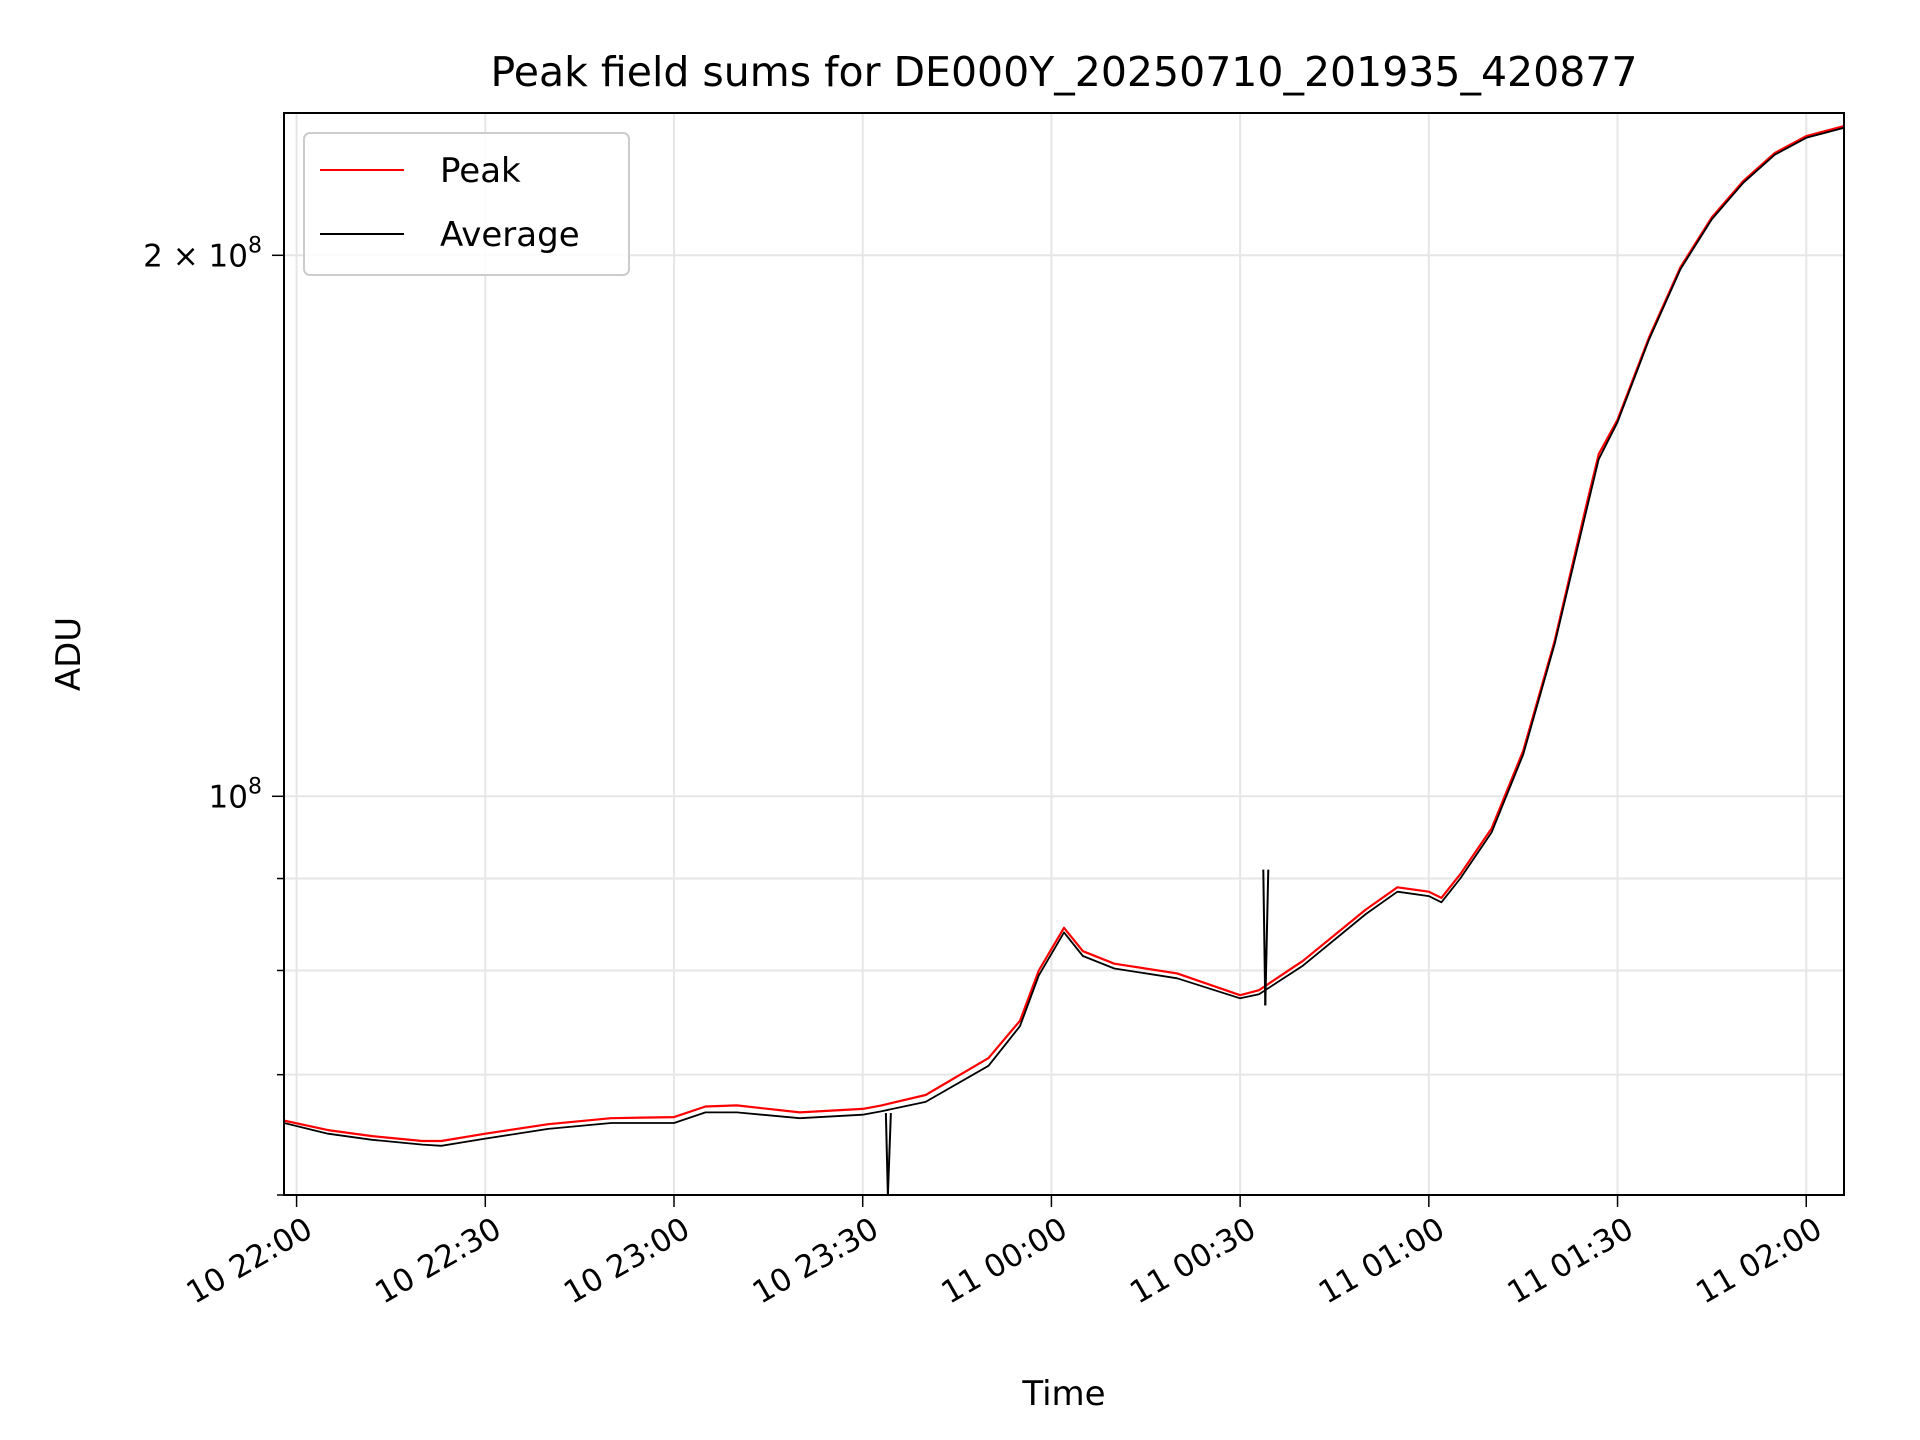  Describe the element at coordinates (202, 253) in the screenshot. I see `y-tick-label: 2 × 108` at that location.